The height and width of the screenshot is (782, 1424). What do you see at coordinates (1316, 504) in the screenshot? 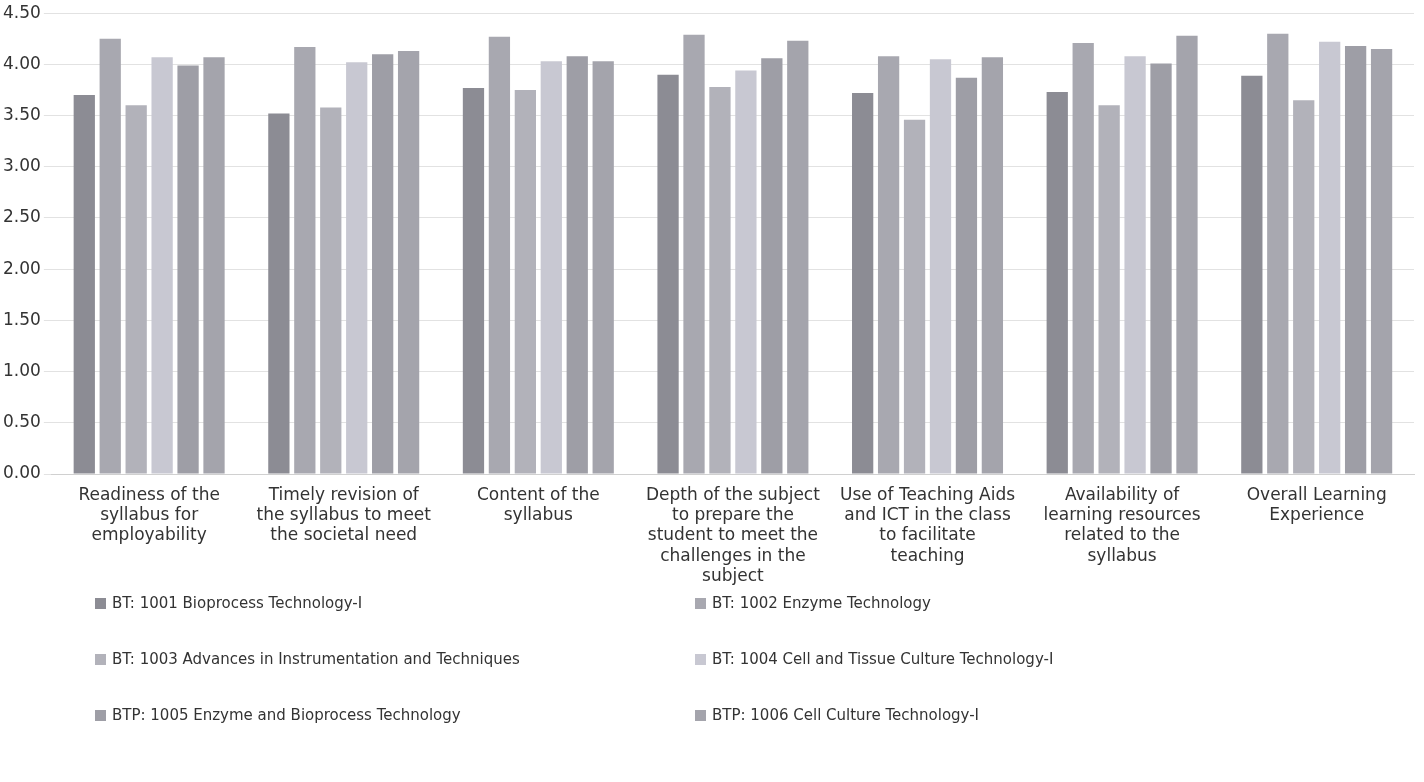
I see `x-tick-label: Overall Learning Experience` at bounding box center [1316, 504].